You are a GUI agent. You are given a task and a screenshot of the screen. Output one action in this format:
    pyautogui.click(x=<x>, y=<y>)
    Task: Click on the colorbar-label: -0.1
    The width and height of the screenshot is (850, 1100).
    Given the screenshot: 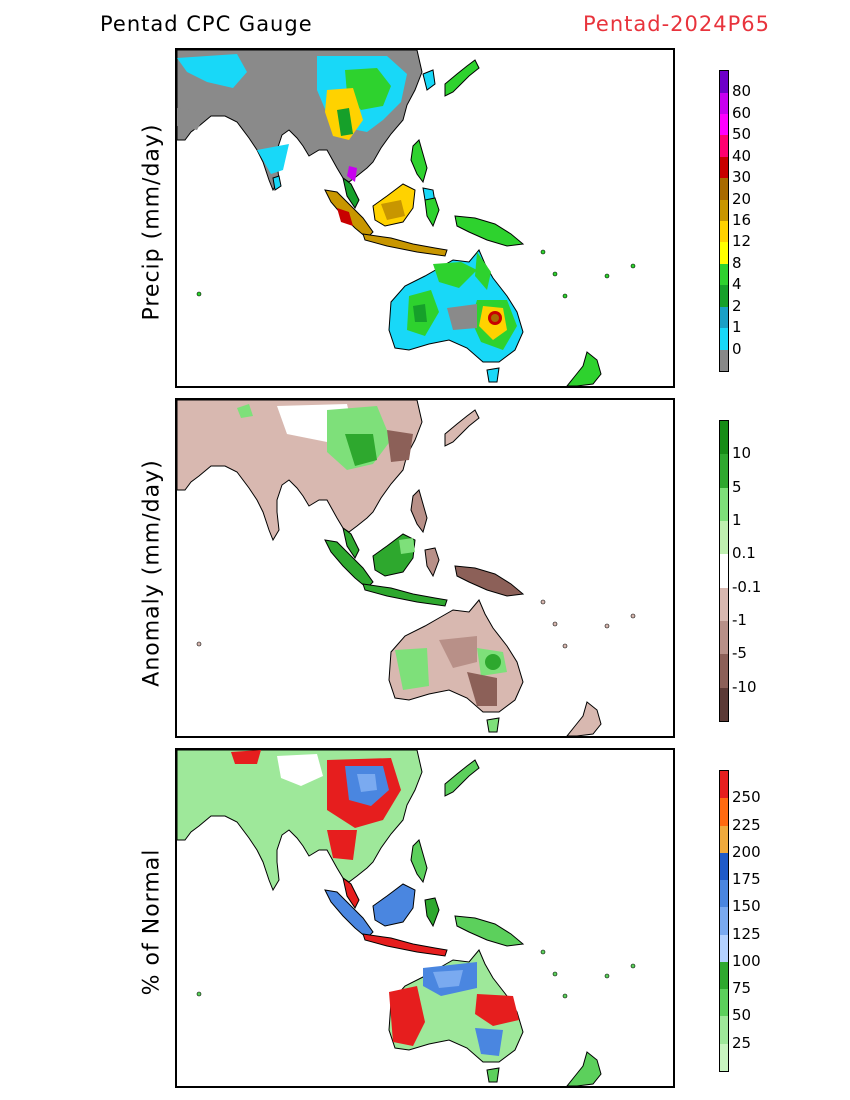 What is the action you would take?
    pyautogui.click(x=747, y=586)
    